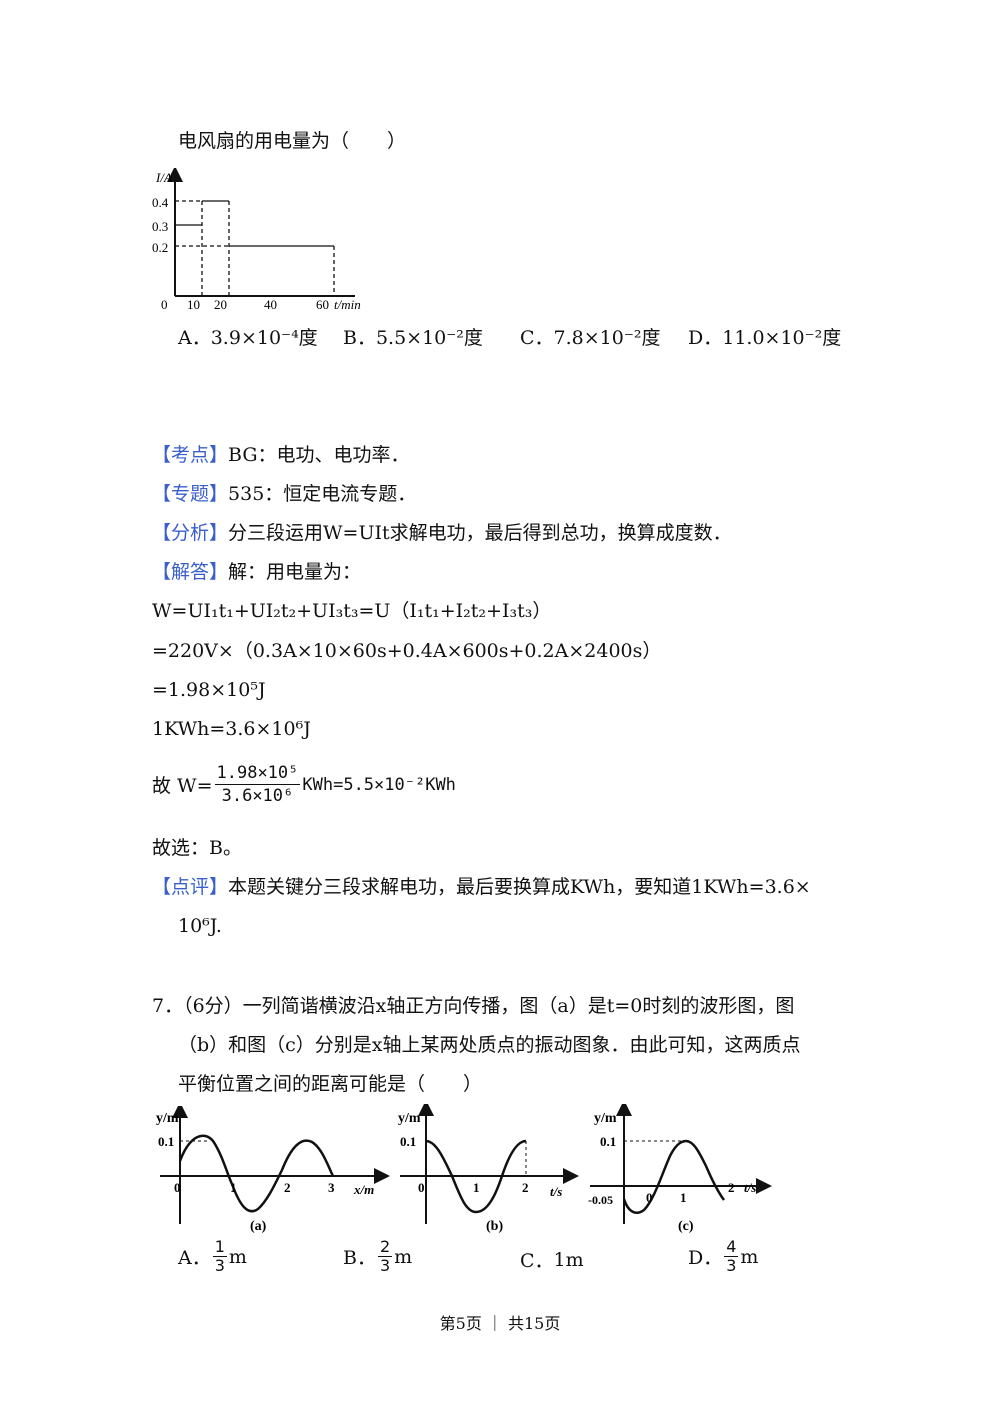  I want to click on option-a: A．3.9×10⁻⁴度, so click(248, 338).